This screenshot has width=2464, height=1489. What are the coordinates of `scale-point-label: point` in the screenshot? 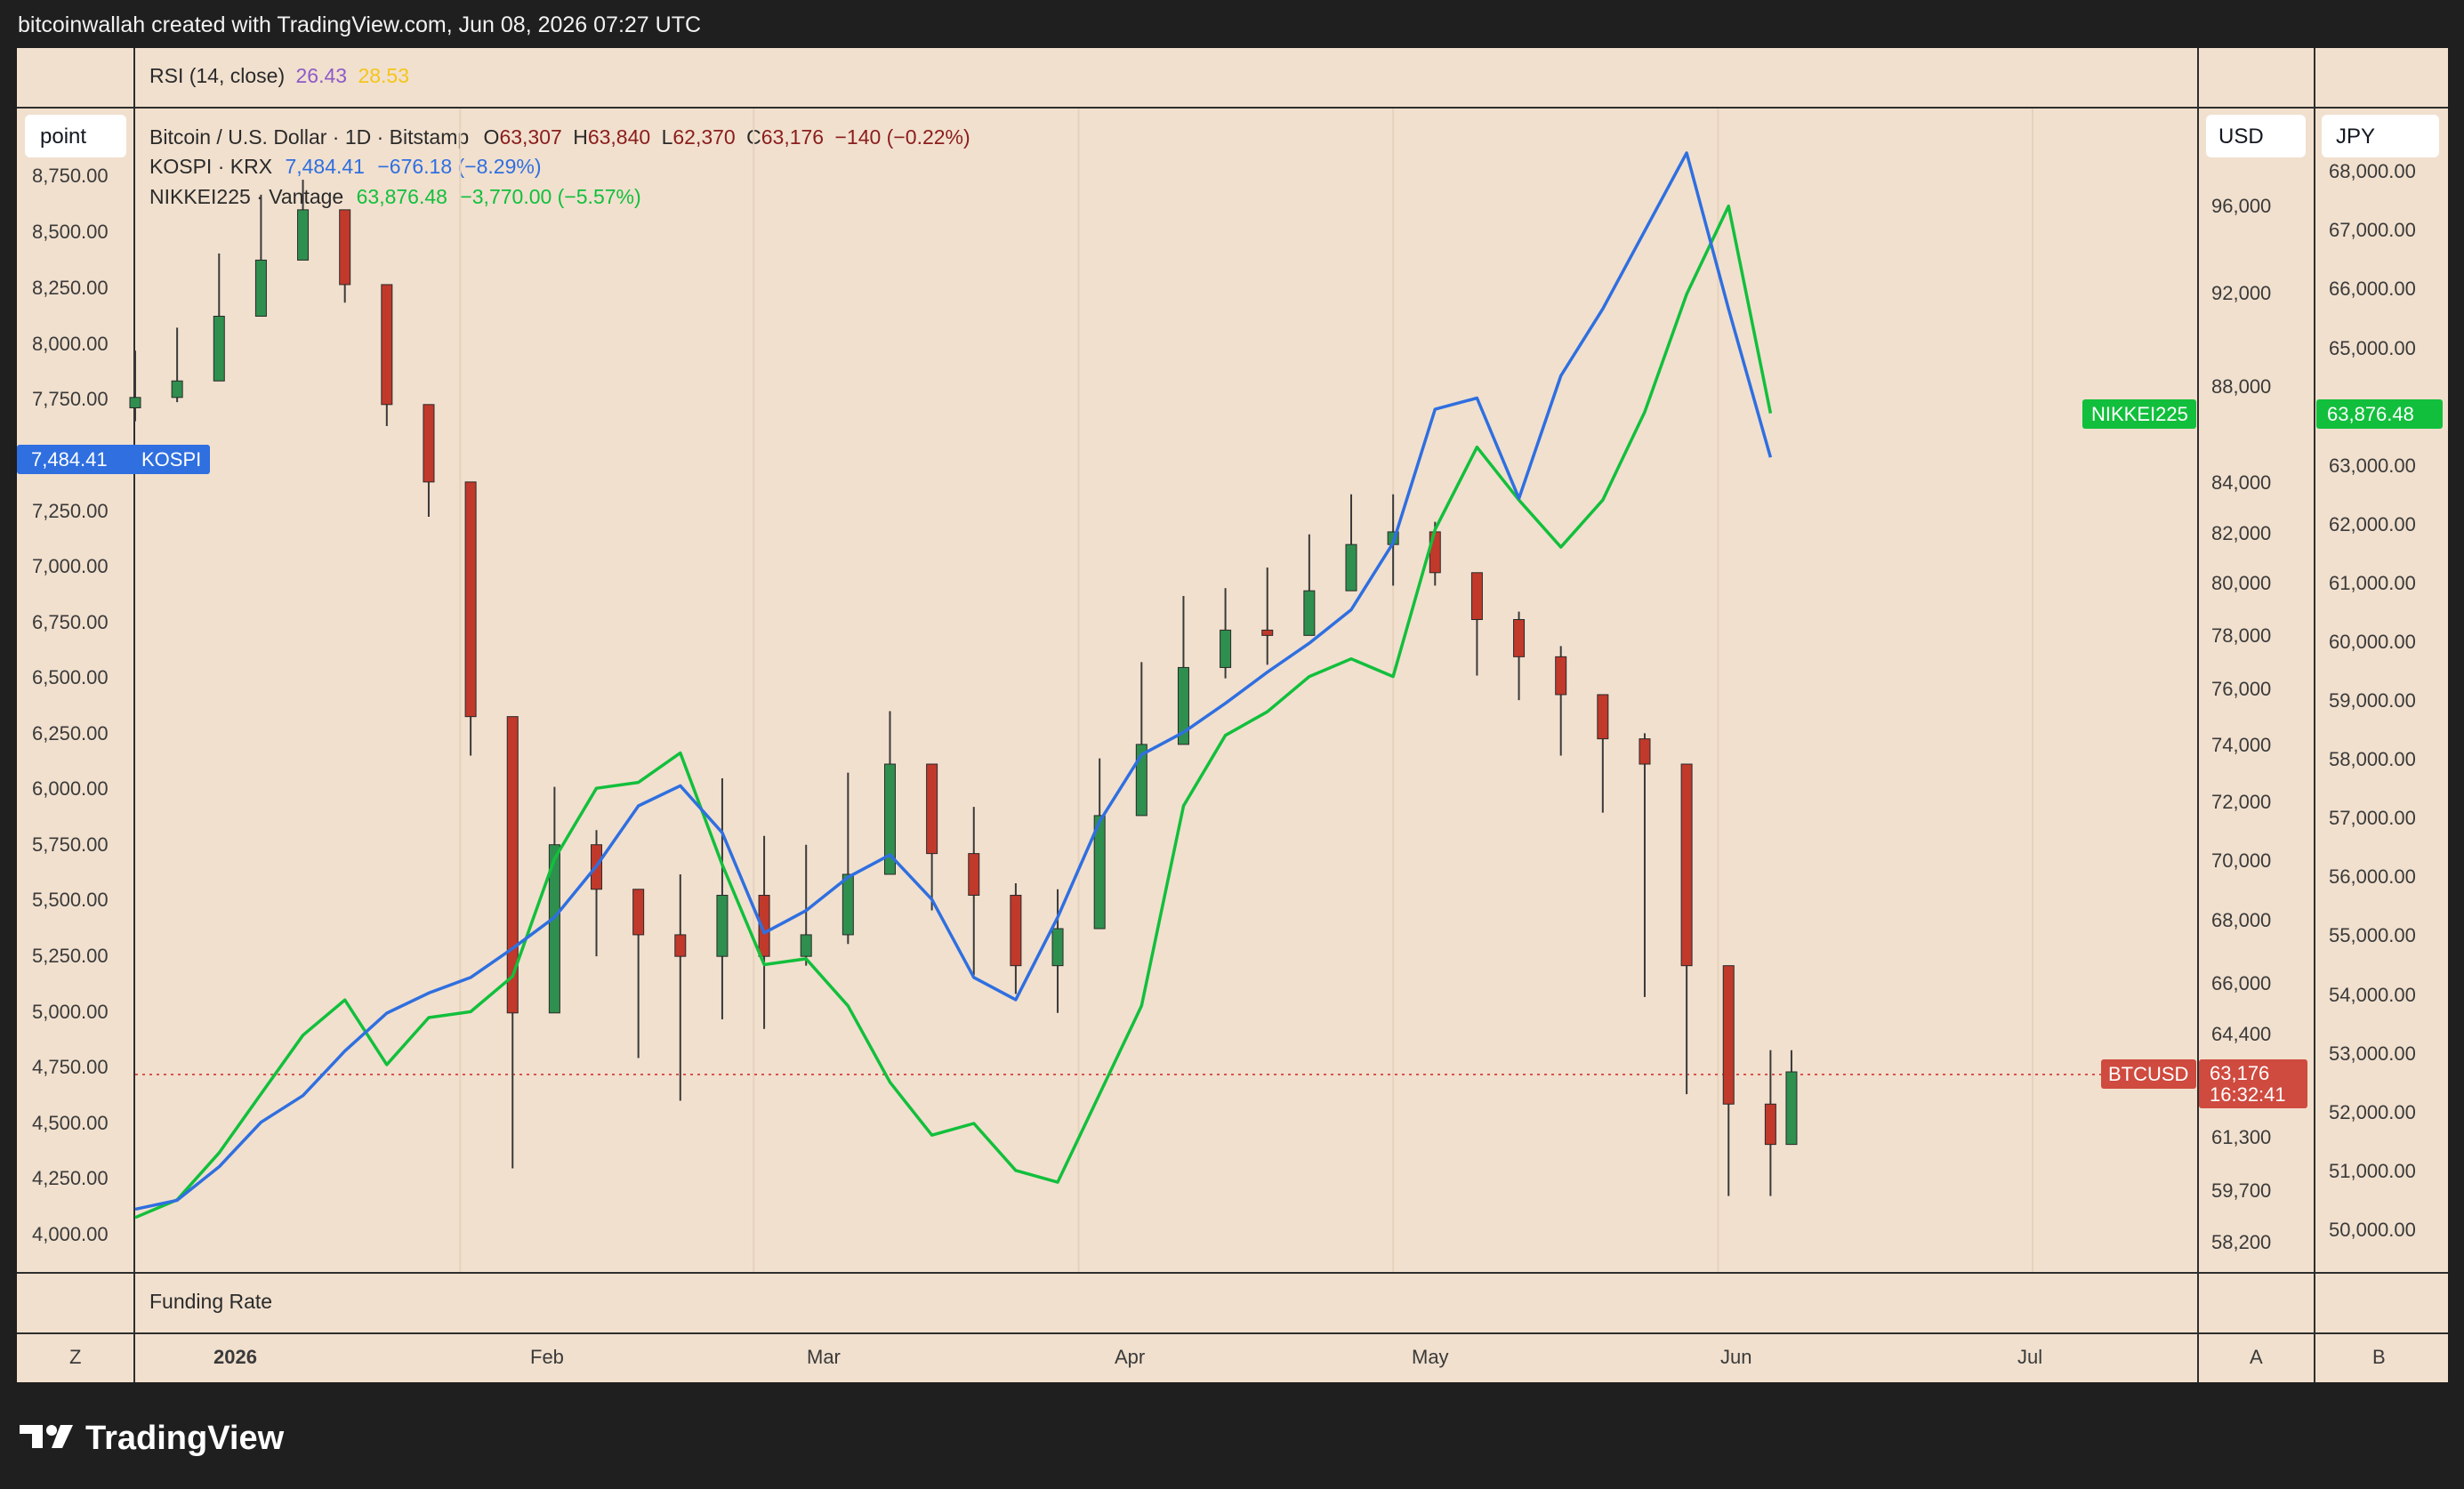 It's located at (64, 137).